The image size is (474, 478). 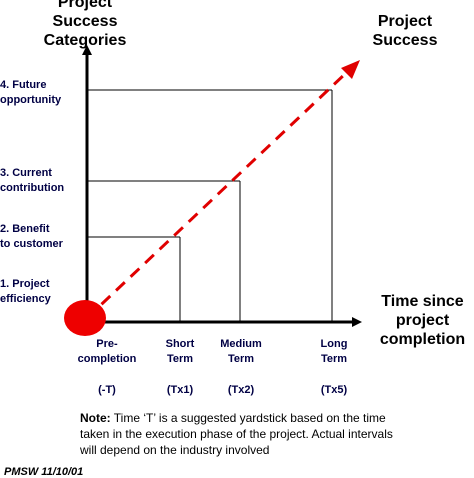 I want to click on x-category-label: Long Term (Tx5), so click(x=334, y=367).